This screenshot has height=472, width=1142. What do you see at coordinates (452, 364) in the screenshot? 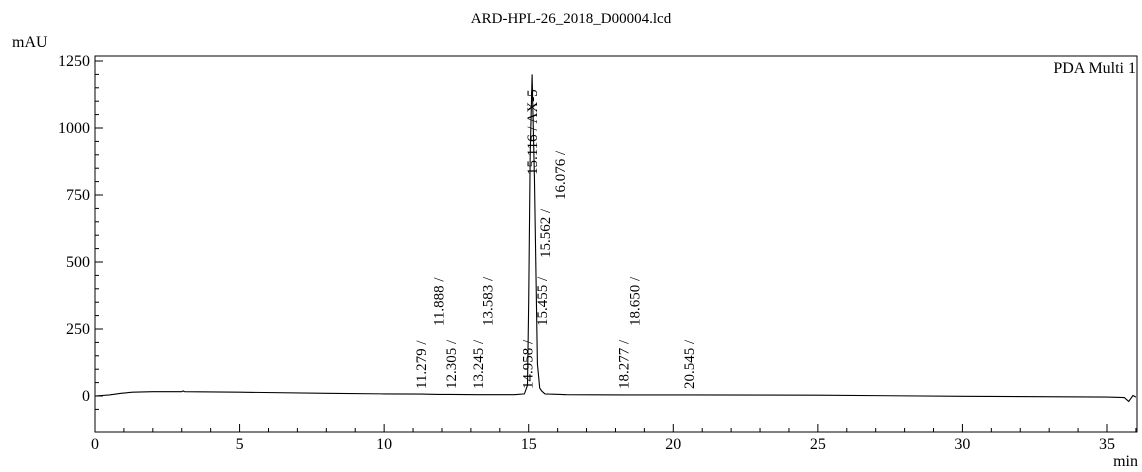
I see `peak-label: 12.305 /` at bounding box center [452, 364].